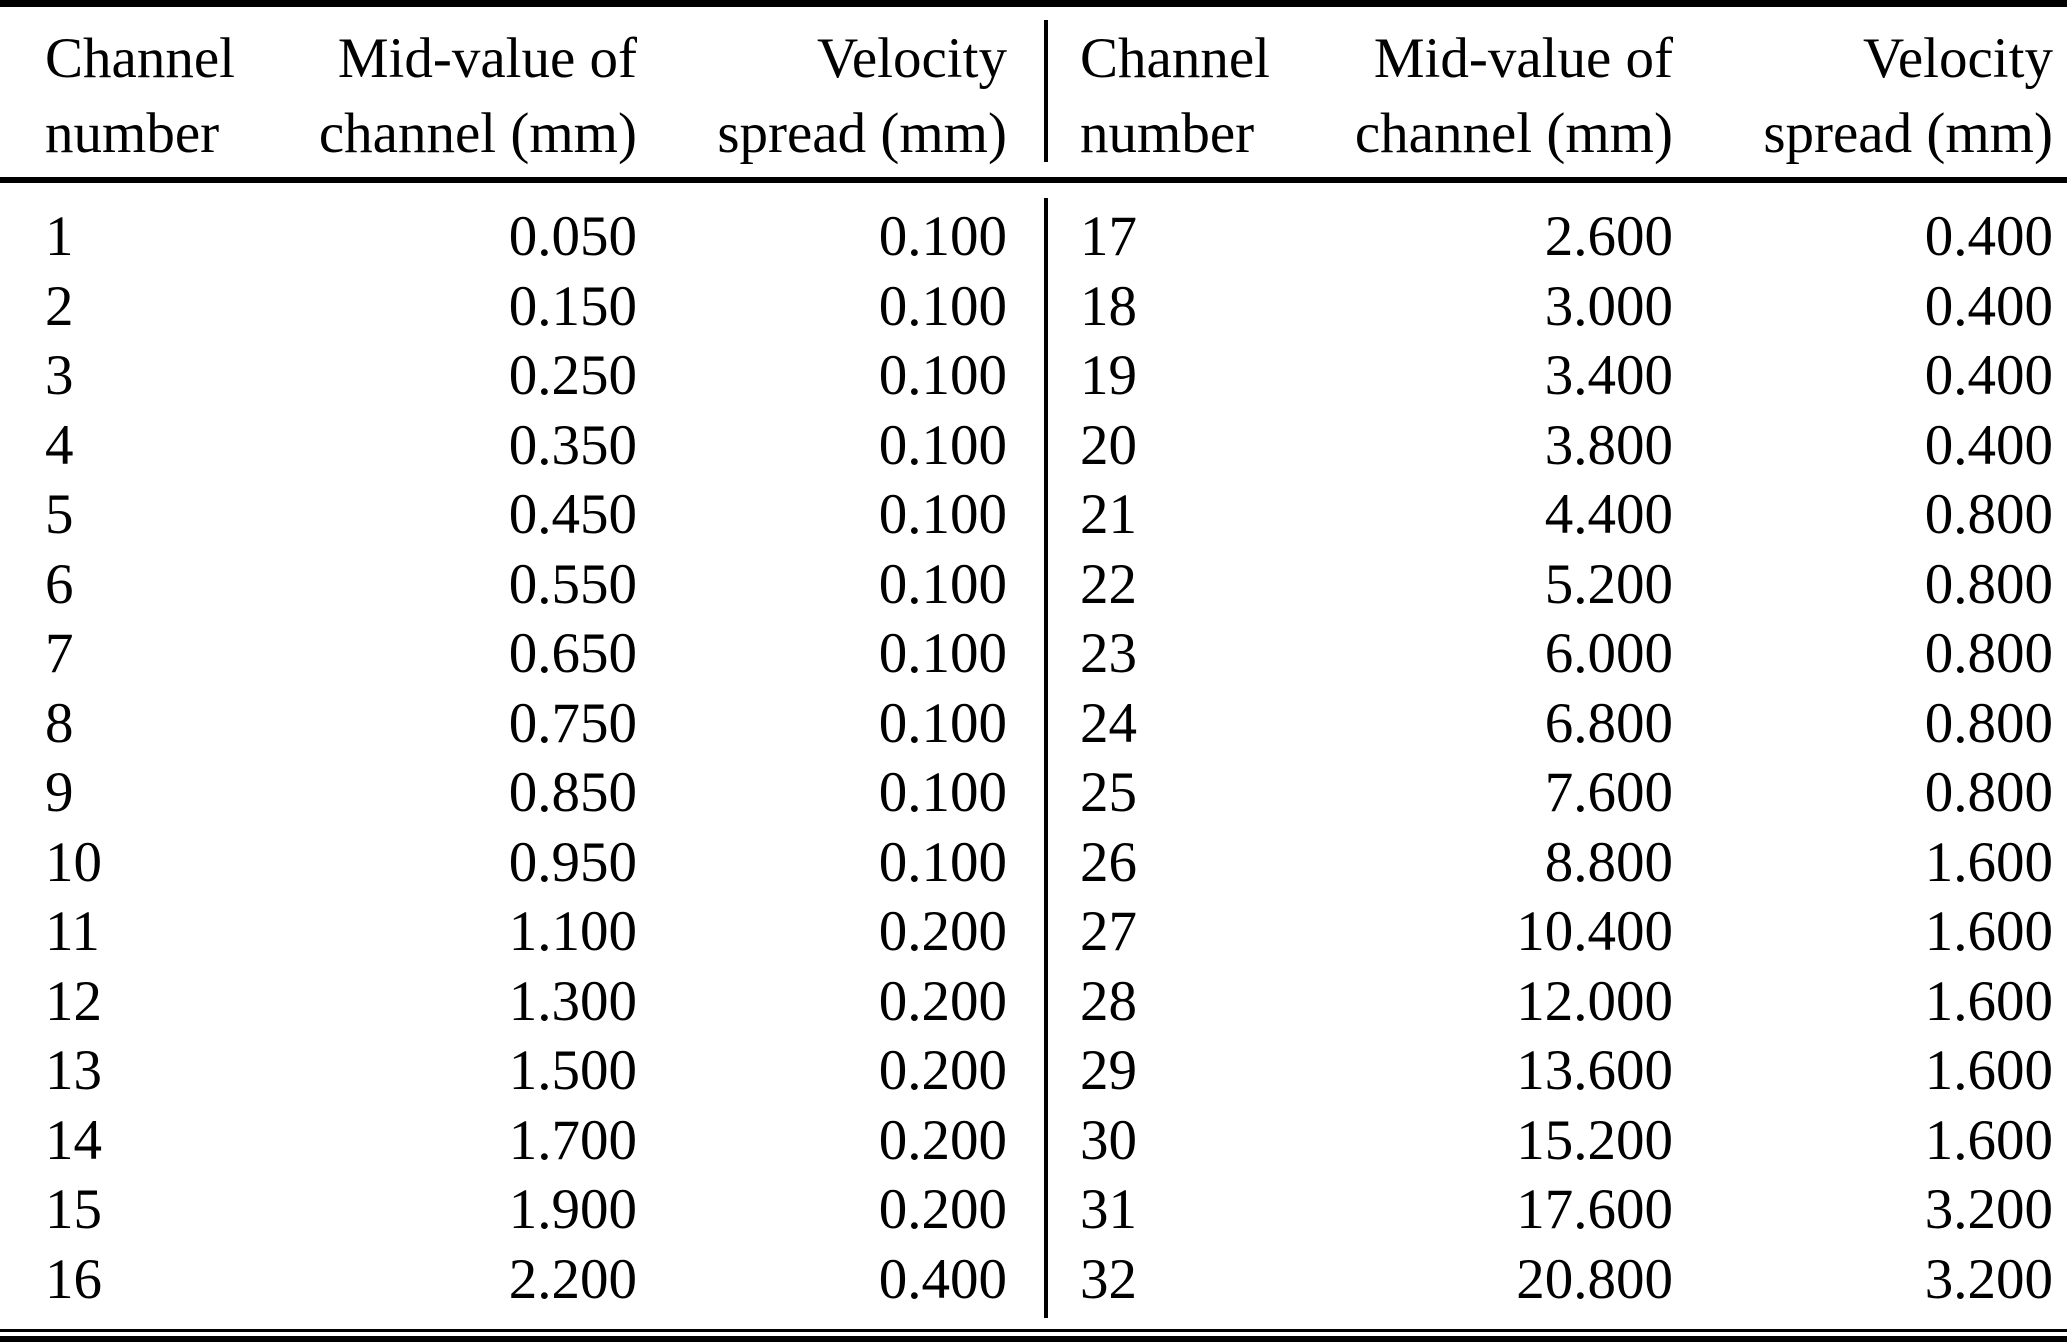  What do you see at coordinates (59, 792) in the screenshot?
I see `channel-number-cell: 9` at bounding box center [59, 792].